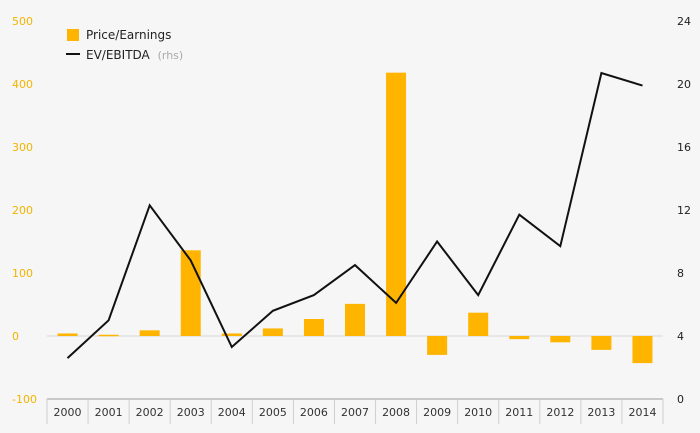 The width and height of the screenshot is (700, 433). I want to click on bar-price-earnings-2011, so click(519, 338).